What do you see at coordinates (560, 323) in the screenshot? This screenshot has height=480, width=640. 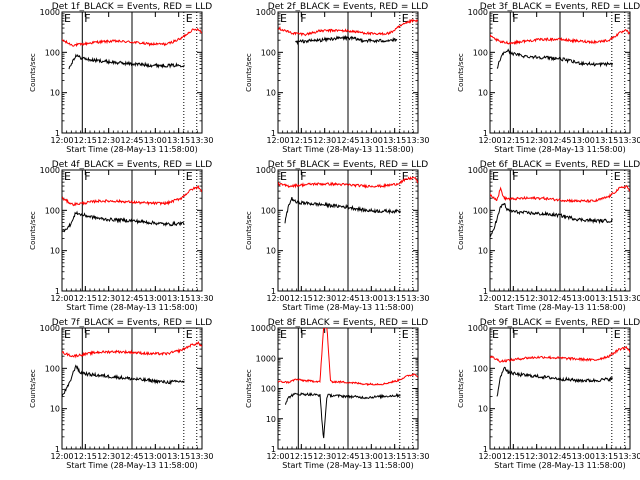 I see `panel-title: Det 9f_BLACK = Events, RED = LLD` at bounding box center [560, 323].